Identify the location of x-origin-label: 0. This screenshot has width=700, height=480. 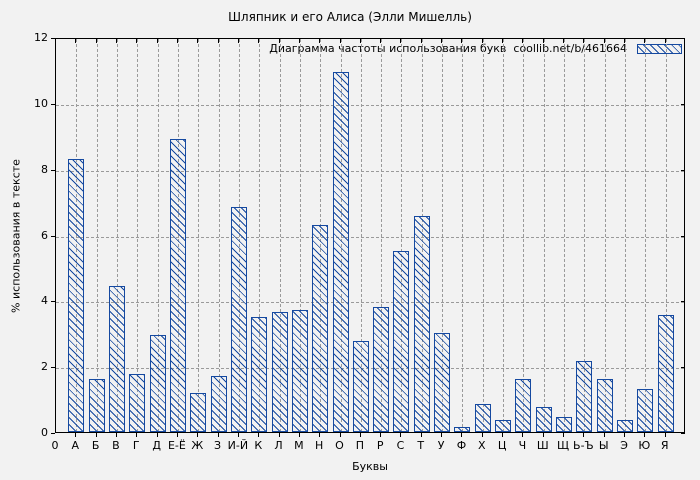
(55, 445).